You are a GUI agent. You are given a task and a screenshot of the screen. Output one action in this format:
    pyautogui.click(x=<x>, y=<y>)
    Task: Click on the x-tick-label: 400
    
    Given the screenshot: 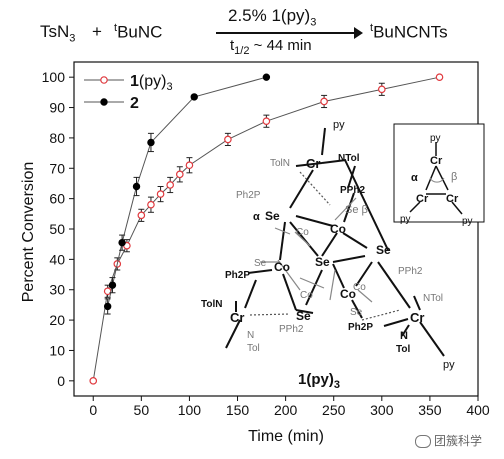 What is the action you would take?
    pyautogui.click(x=478, y=410)
    